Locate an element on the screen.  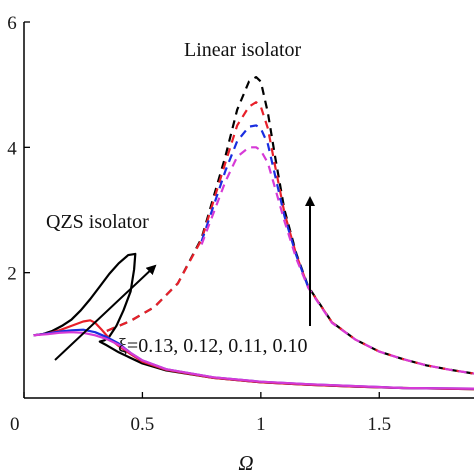
qzs-isolator-label: QZS isolator is located at coordinates (97, 222).